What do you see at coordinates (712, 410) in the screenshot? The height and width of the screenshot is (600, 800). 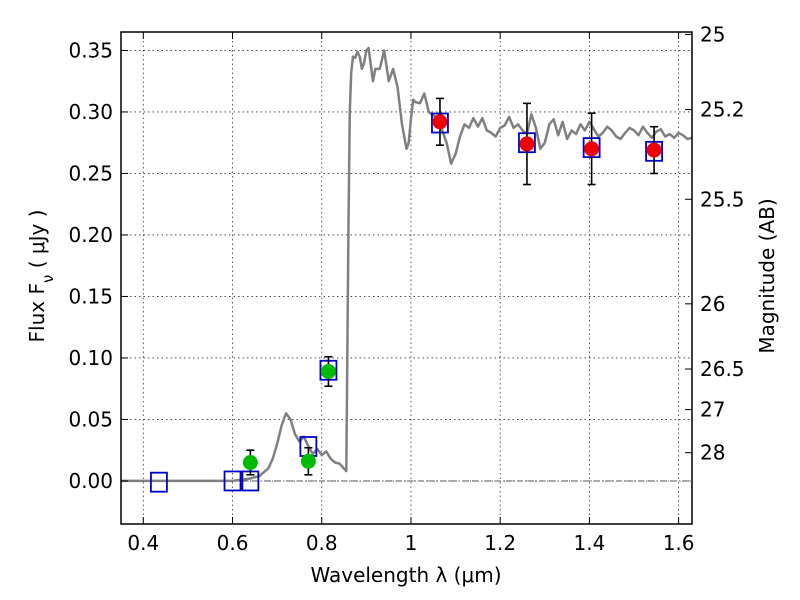 I see `right-tick-label: 27` at bounding box center [712, 410].